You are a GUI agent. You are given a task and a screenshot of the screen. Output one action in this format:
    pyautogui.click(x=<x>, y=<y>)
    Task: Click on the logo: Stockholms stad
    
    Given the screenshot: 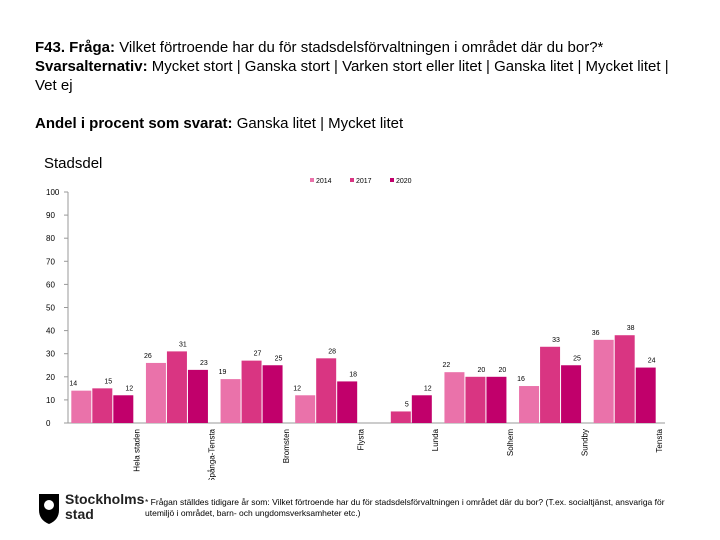 What is the action you would take?
    pyautogui.click(x=90, y=510)
    